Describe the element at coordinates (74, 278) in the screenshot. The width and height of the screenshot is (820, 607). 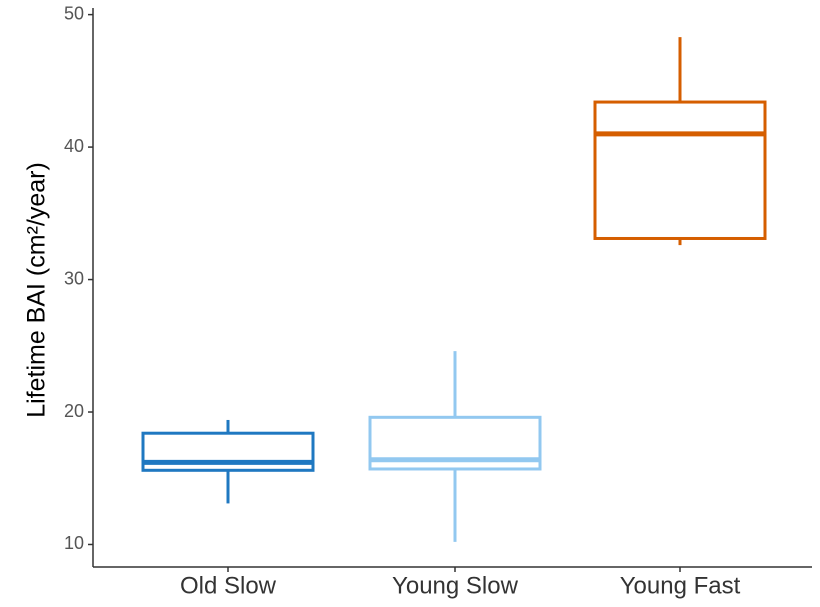
I see `y-tick-label: 30` at that location.